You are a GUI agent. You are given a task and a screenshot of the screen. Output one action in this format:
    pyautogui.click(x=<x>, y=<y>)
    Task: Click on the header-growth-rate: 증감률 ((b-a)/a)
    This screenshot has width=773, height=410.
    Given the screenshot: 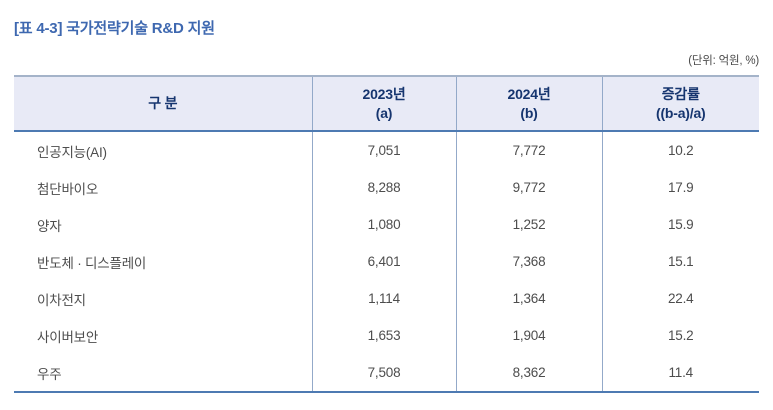 What is the action you would take?
    pyautogui.click(x=680, y=104)
    